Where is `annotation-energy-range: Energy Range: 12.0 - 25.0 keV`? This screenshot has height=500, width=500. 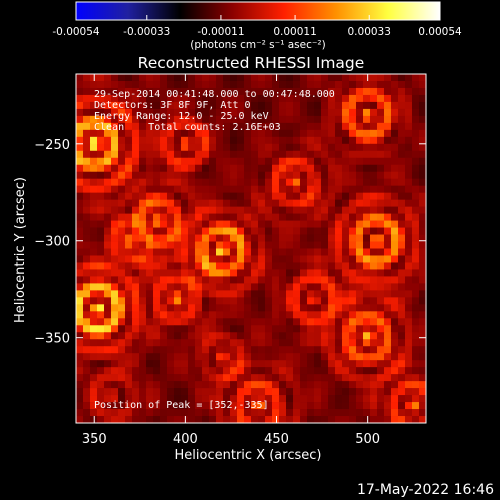
annotation-energy-range: Energy Range: 12.0 - 25.0 keV is located at coordinates (181, 116).